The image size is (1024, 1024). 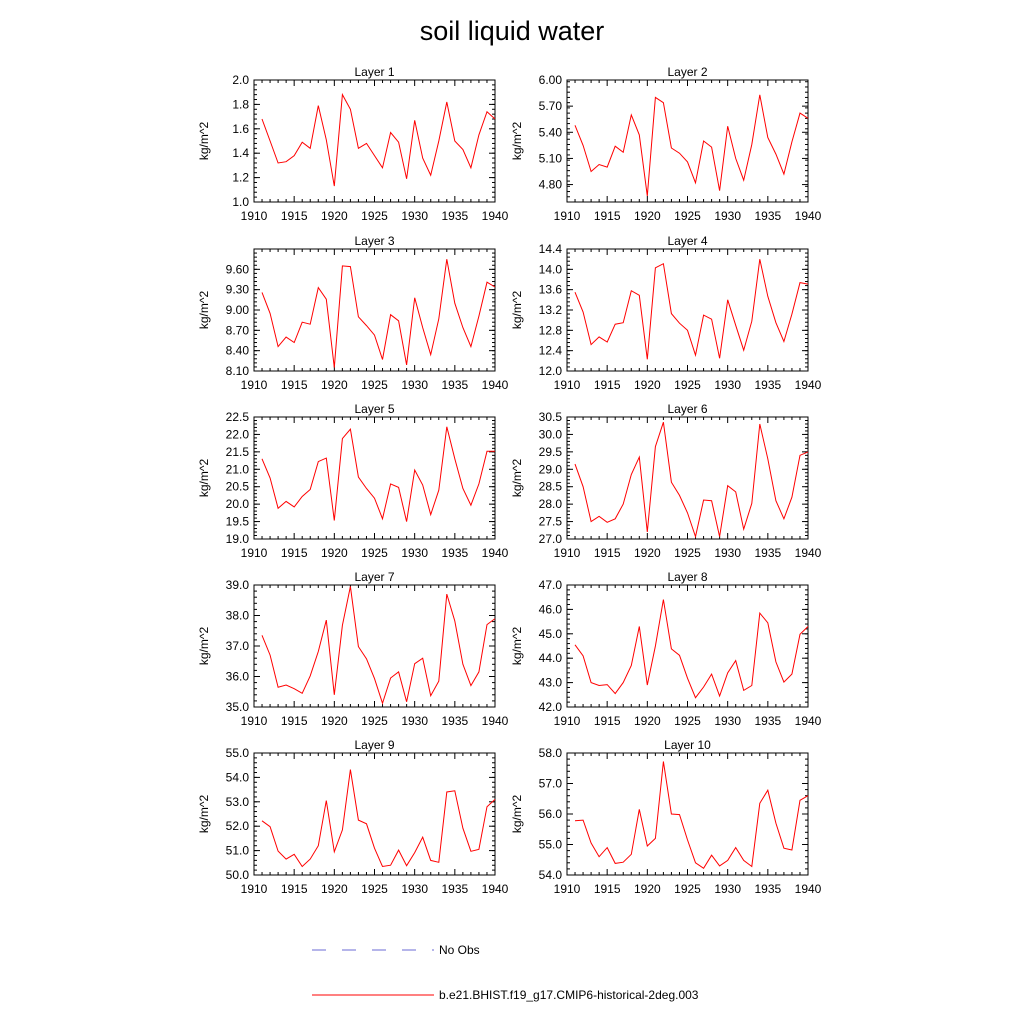 What do you see at coordinates (238, 452) in the screenshot?
I see `y-tick-label: 21.5` at bounding box center [238, 452].